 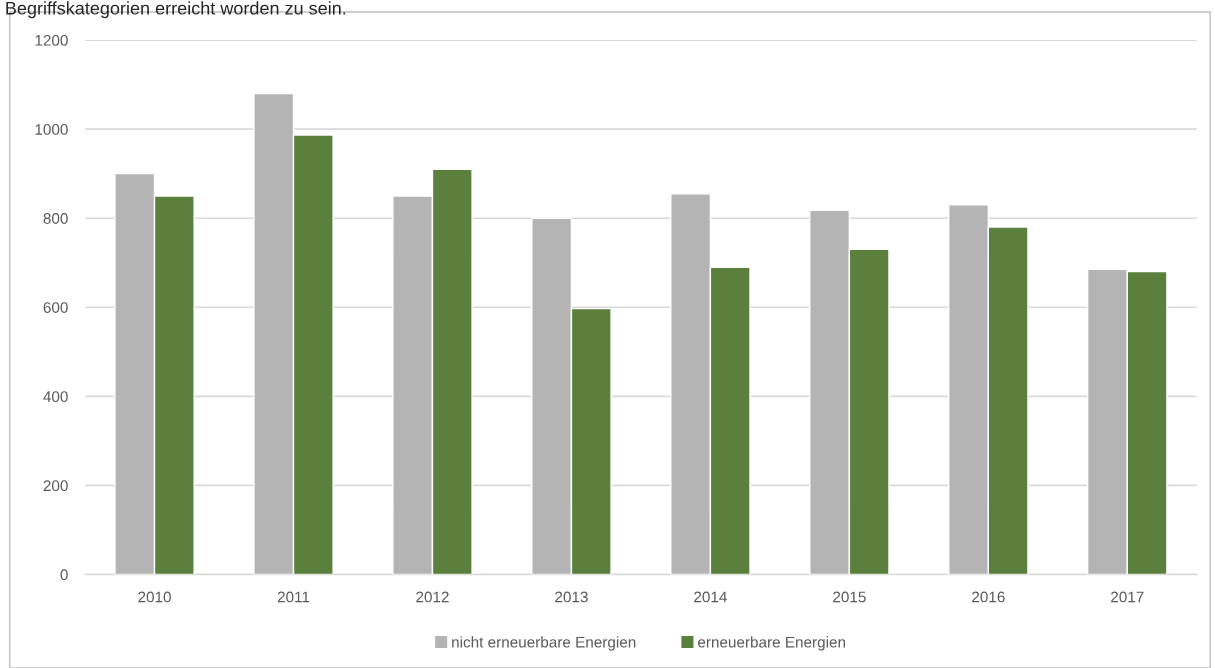 What do you see at coordinates (64, 575) in the screenshot?
I see `y-tick-label: 0` at bounding box center [64, 575].